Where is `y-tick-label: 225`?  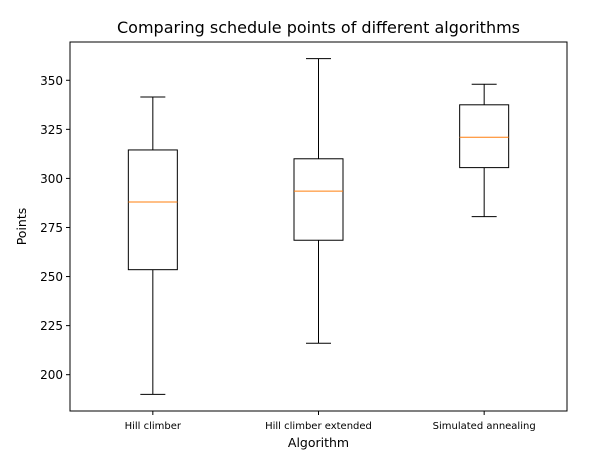 y-tick-label: 225 is located at coordinates (51, 326).